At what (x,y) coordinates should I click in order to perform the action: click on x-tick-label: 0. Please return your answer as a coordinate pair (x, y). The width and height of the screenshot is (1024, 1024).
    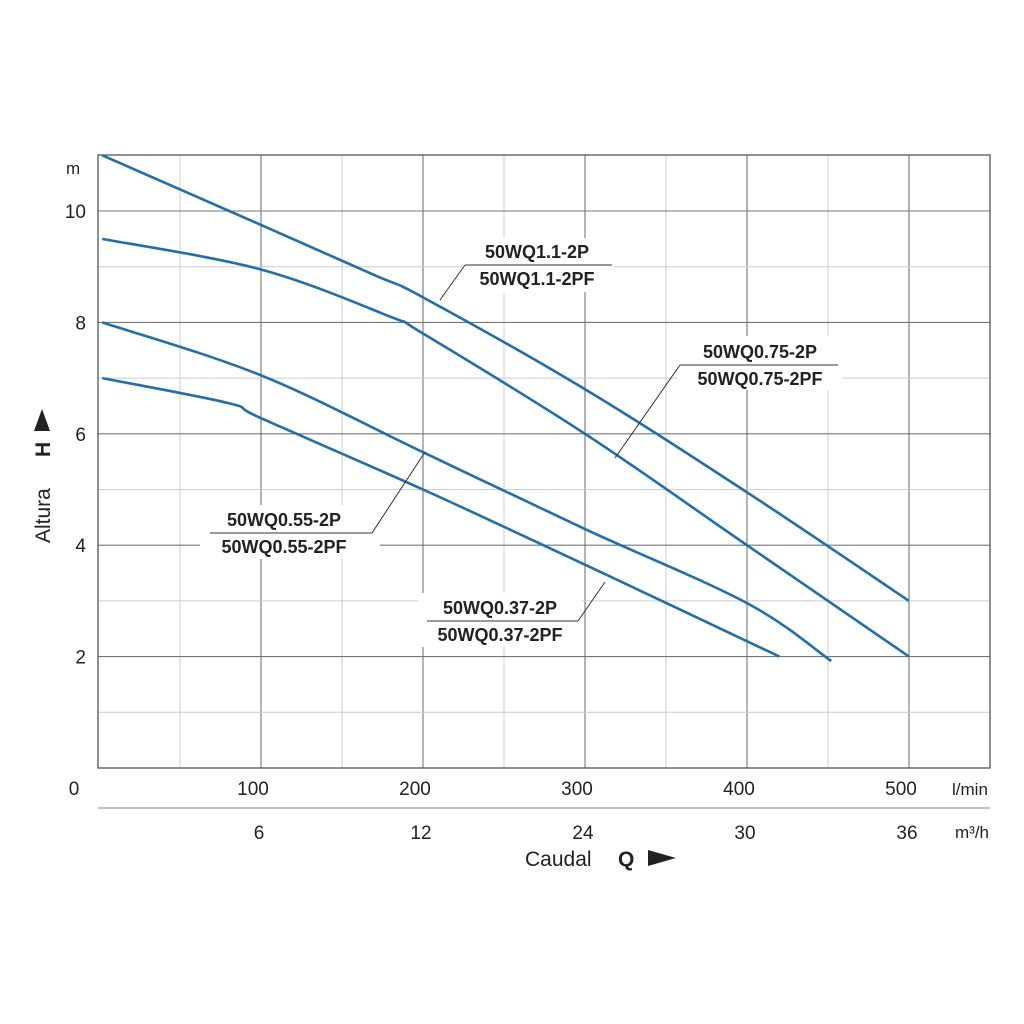
    Looking at the image, I should click on (74, 789).